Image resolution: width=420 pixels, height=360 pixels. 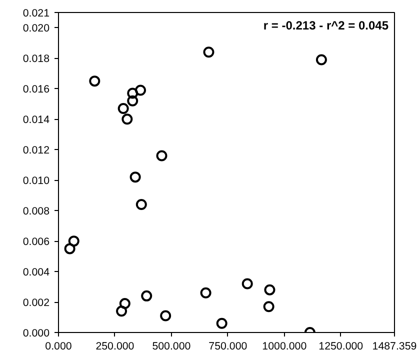 I want to click on y-tick-label: 0.004, so click(x=36, y=272).